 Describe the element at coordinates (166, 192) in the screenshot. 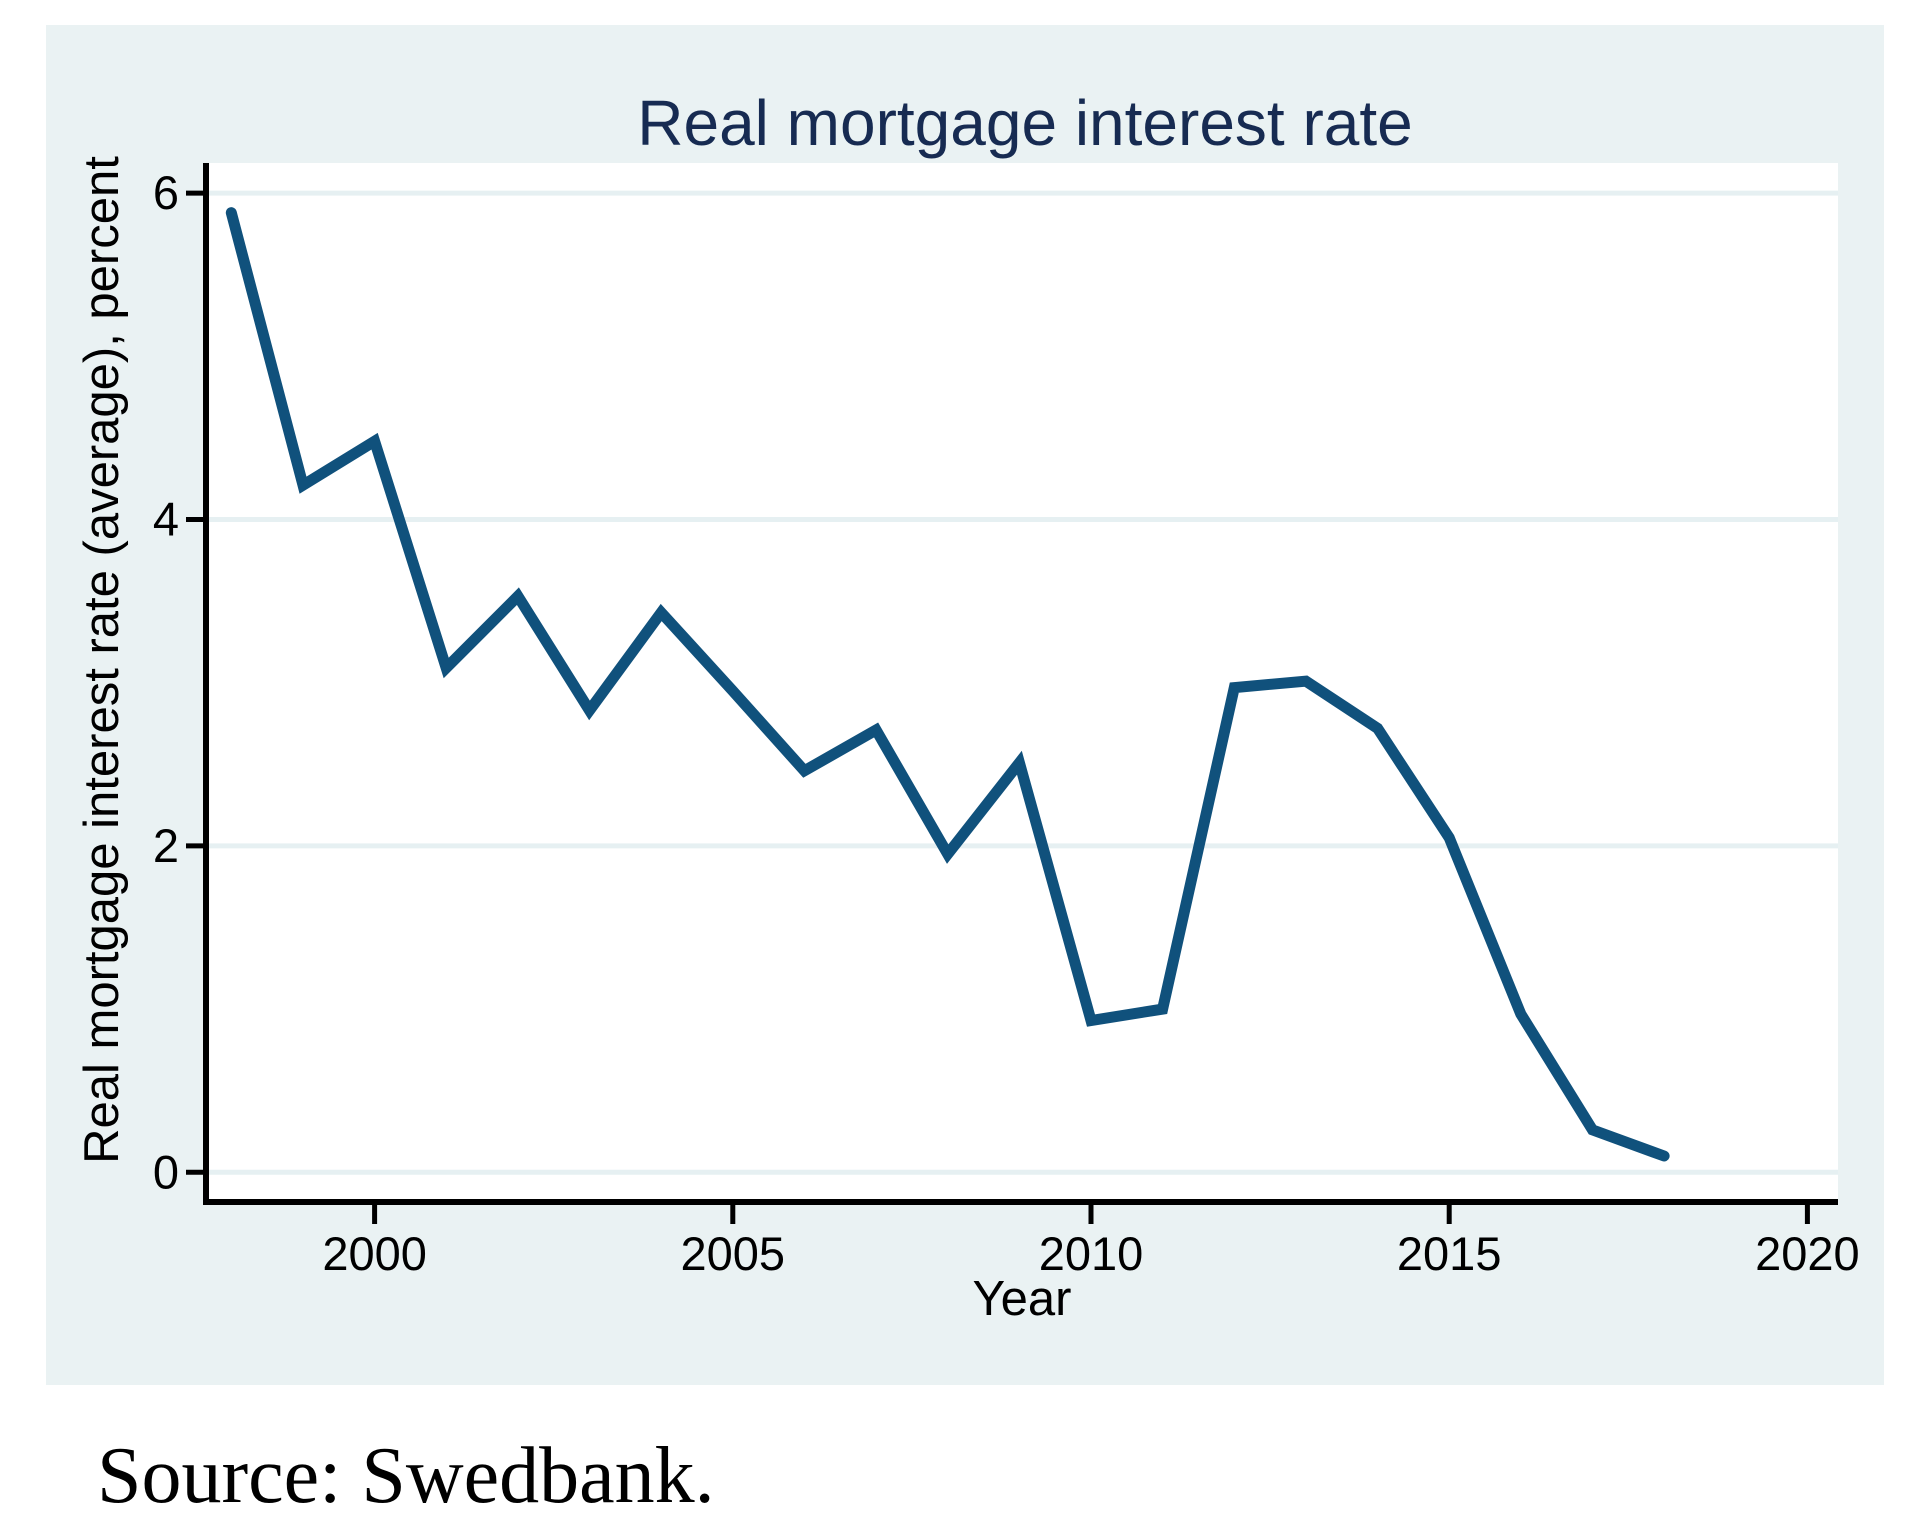

I see `y-tick-label: 6` at that location.